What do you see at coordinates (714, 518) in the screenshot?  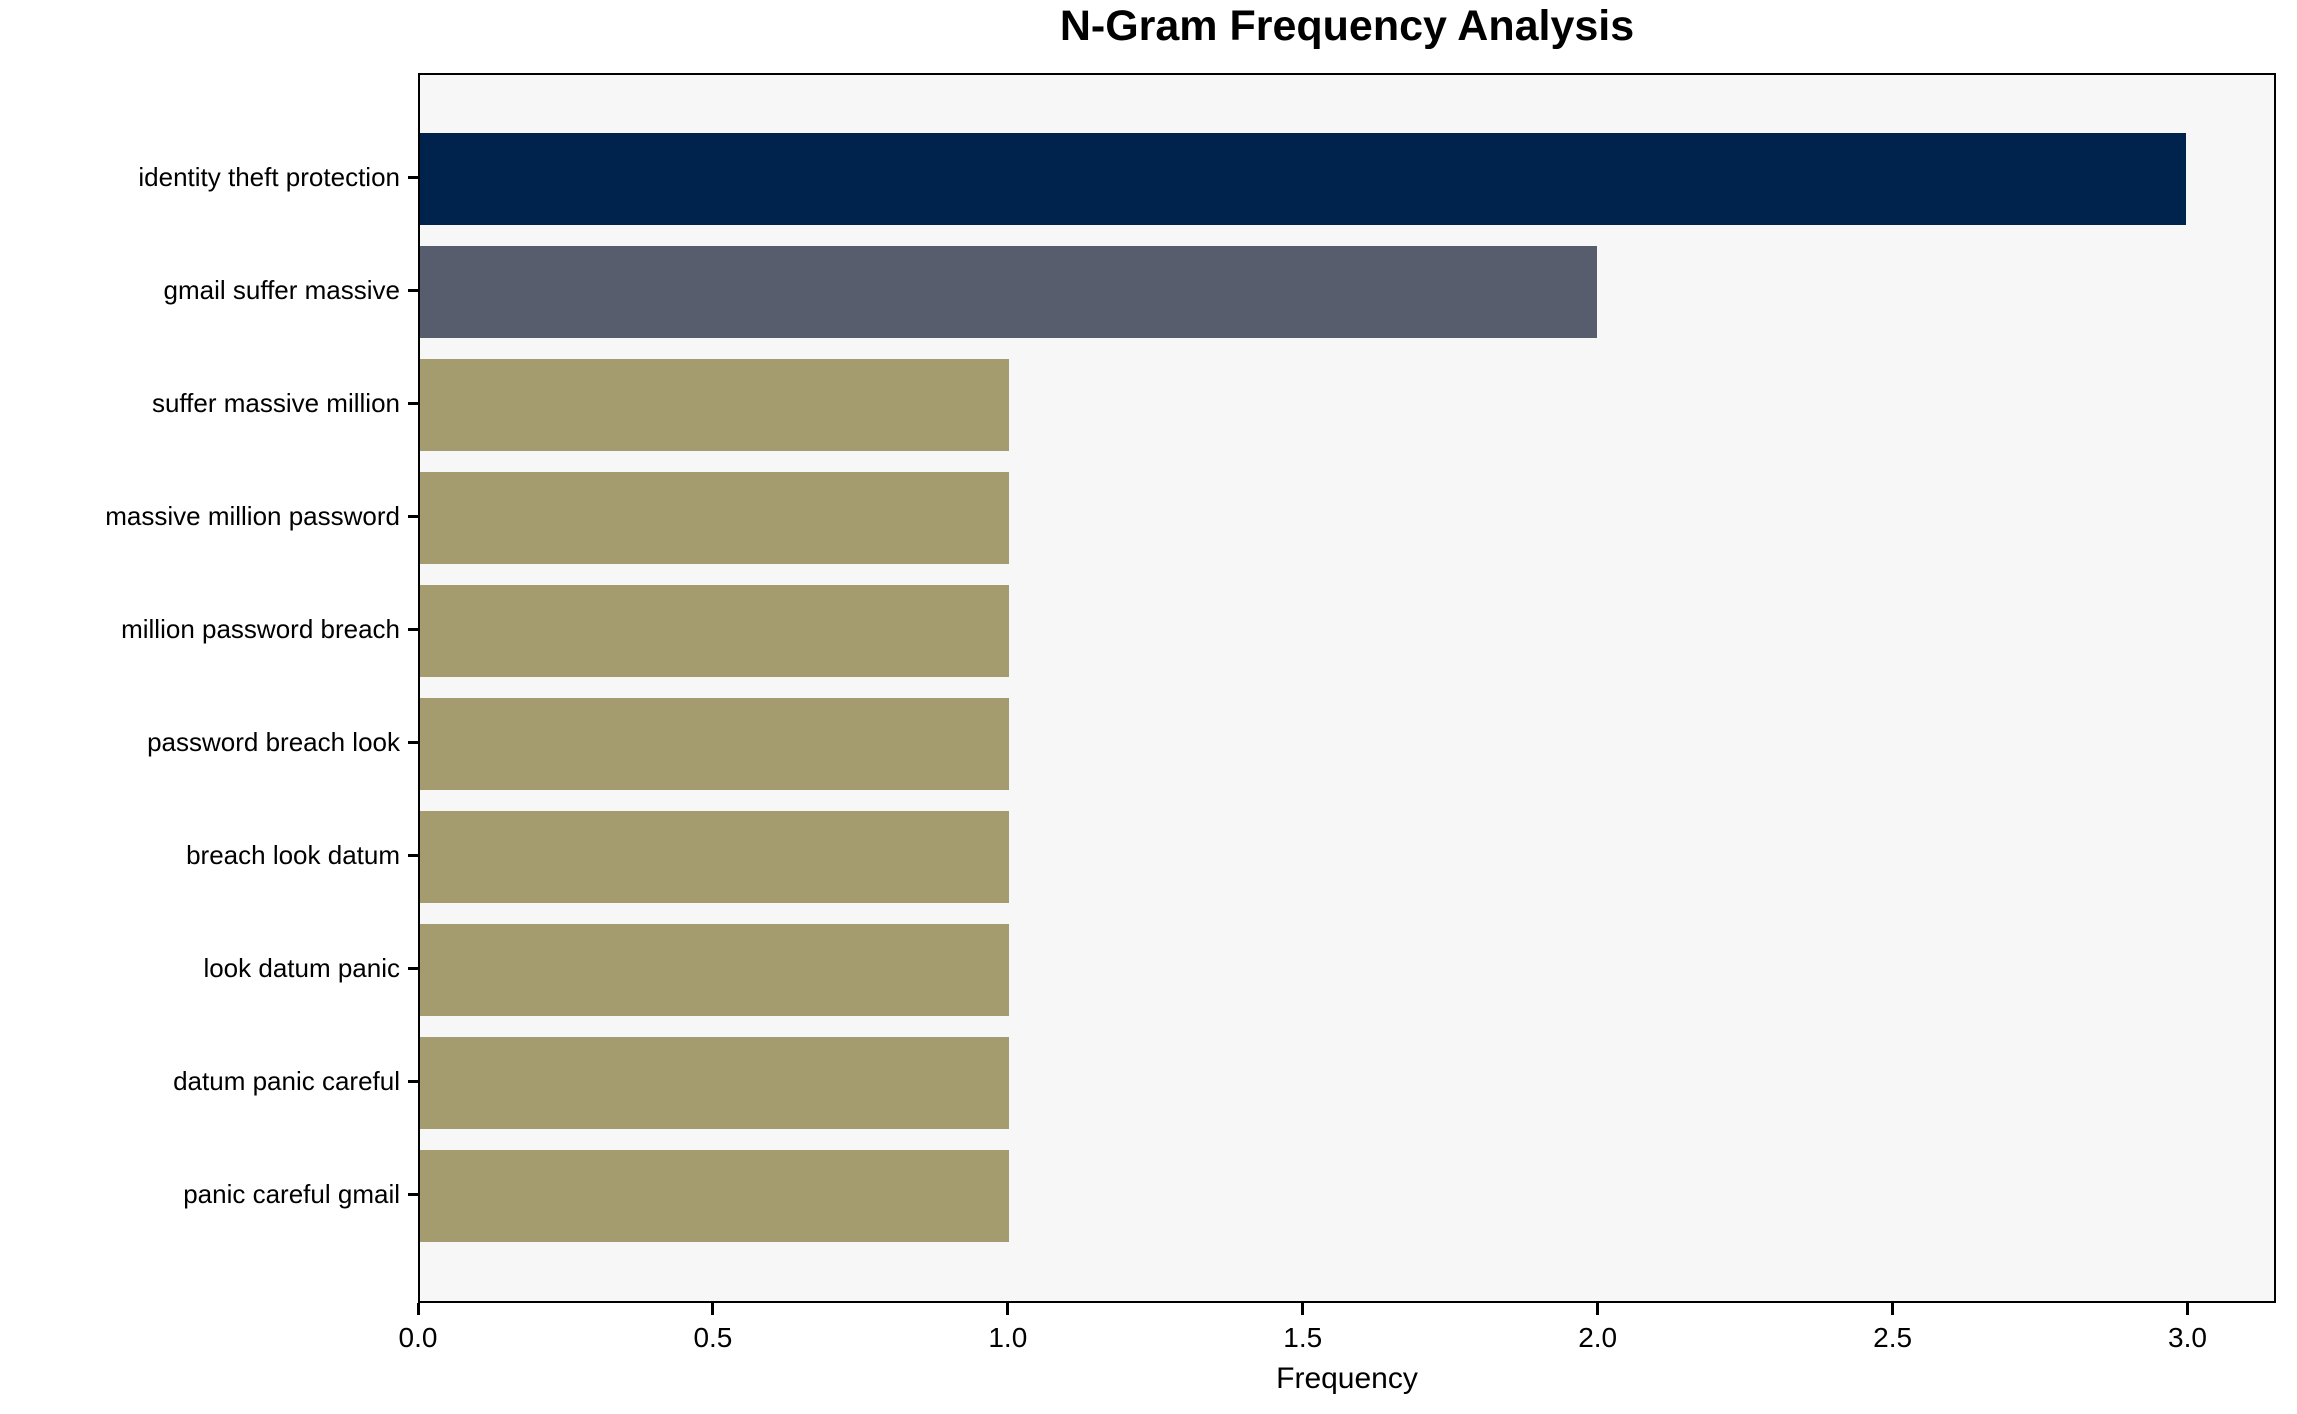 I see `bar-massive-million-password` at bounding box center [714, 518].